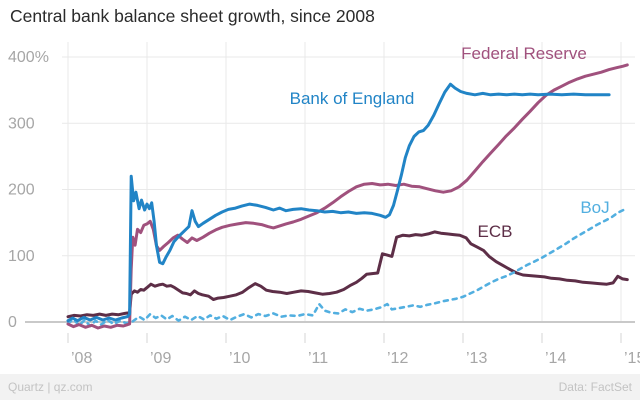 This screenshot has width=640, height=400. I want to click on series-label-federal-reserve: Federal Reserve, so click(524, 53).